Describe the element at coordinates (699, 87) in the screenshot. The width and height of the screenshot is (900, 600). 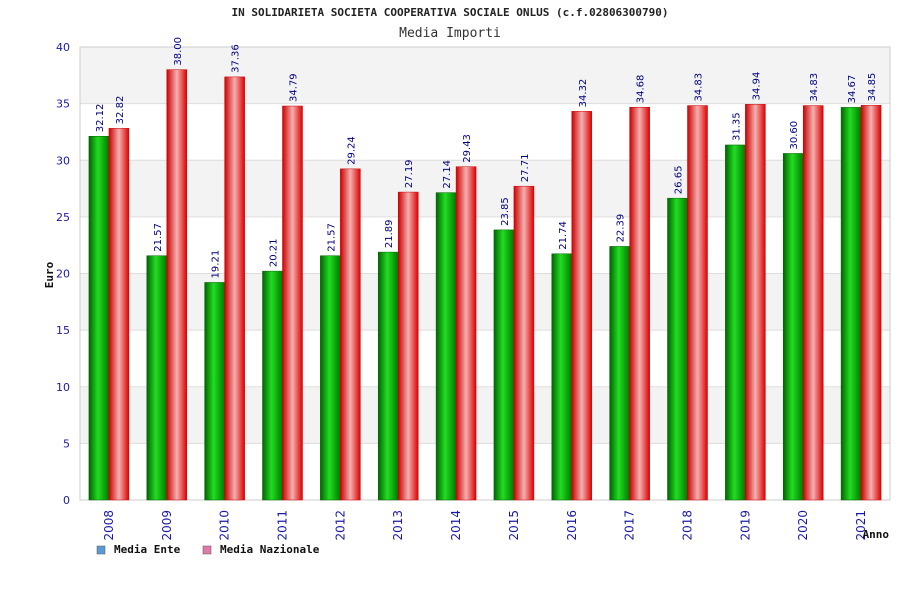
I see `data-label-media-nazionale-2018: 34.83` at that location.